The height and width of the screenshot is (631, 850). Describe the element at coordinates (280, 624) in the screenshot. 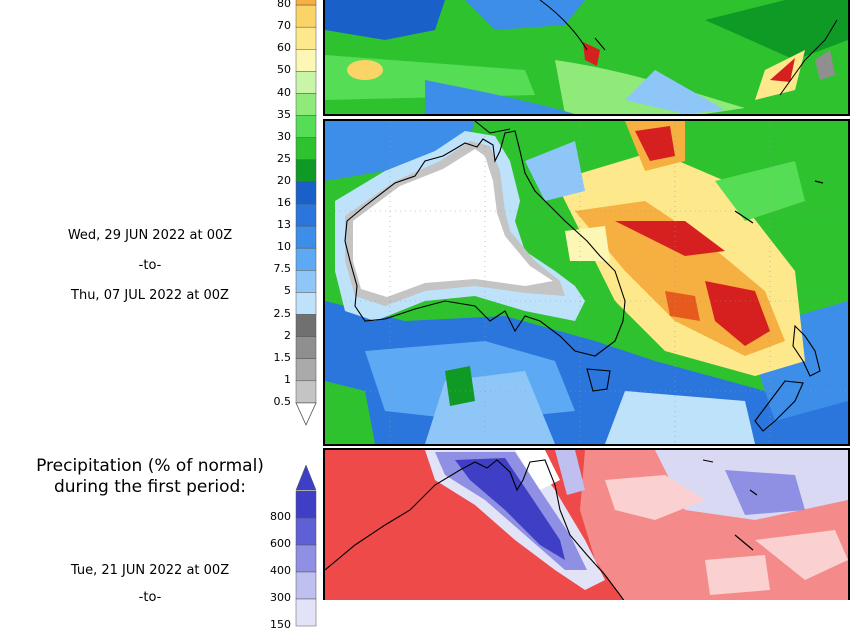

I see `colorbar-tick-label: 150` at that location.